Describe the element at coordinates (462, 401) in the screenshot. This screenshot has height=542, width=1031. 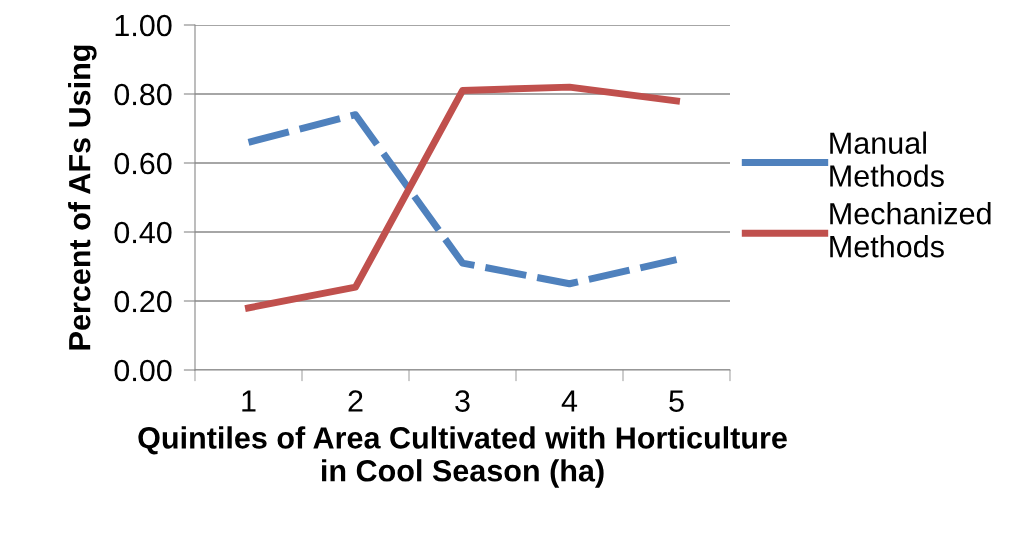
I see `x-tick-label: 3` at that location.